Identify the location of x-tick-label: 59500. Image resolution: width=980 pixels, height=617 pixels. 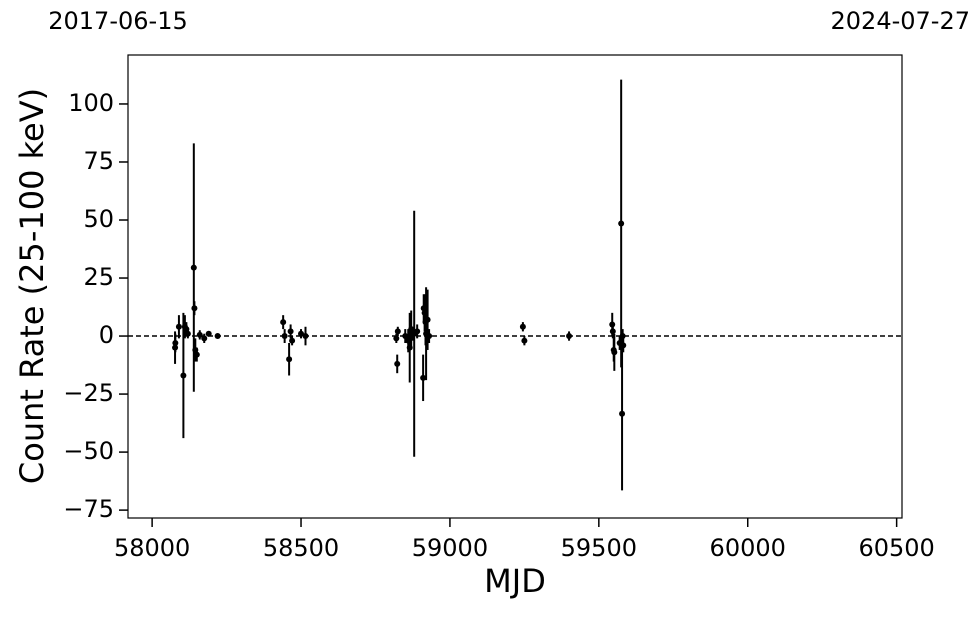
(599, 548).